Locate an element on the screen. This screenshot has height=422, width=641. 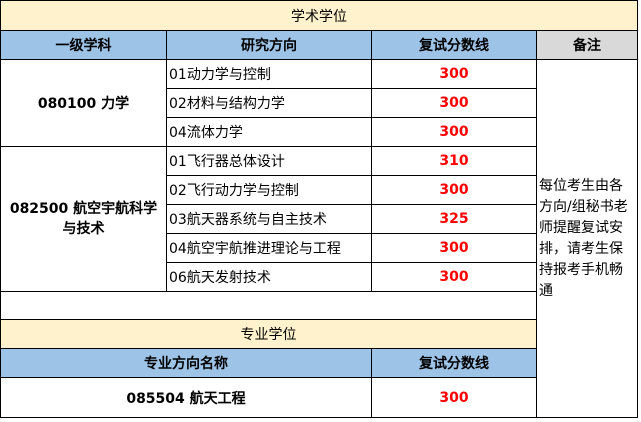
header-remark: 备注 is located at coordinates (587, 45).